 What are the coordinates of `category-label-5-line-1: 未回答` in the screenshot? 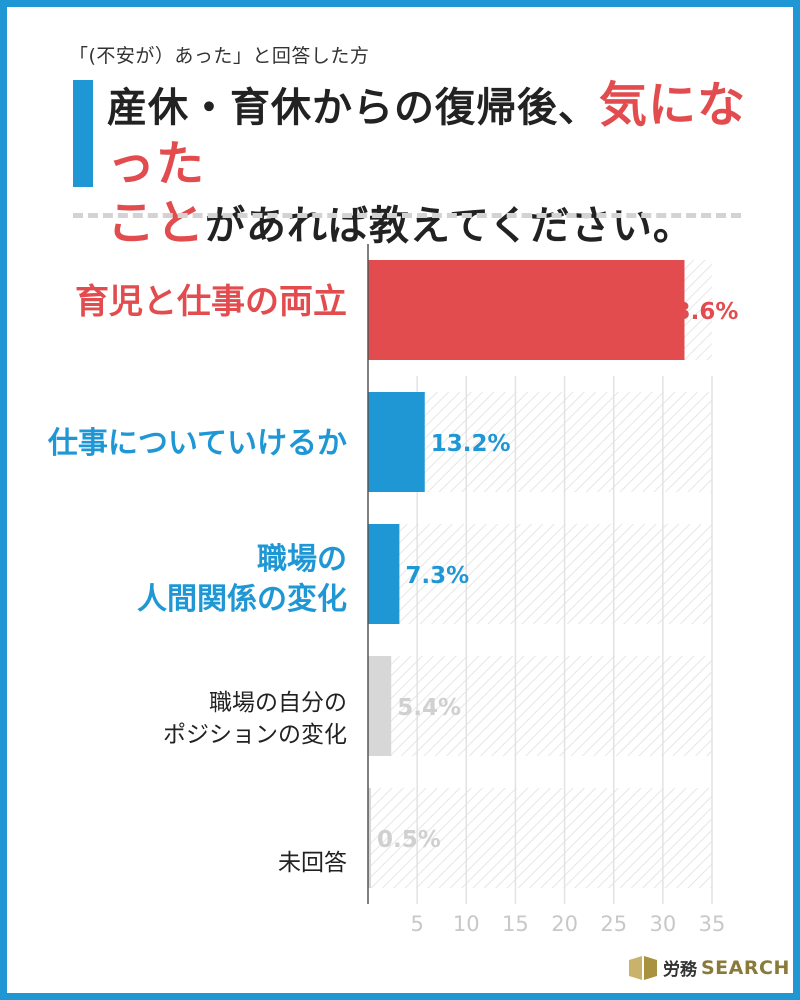 It's located at (312, 863).